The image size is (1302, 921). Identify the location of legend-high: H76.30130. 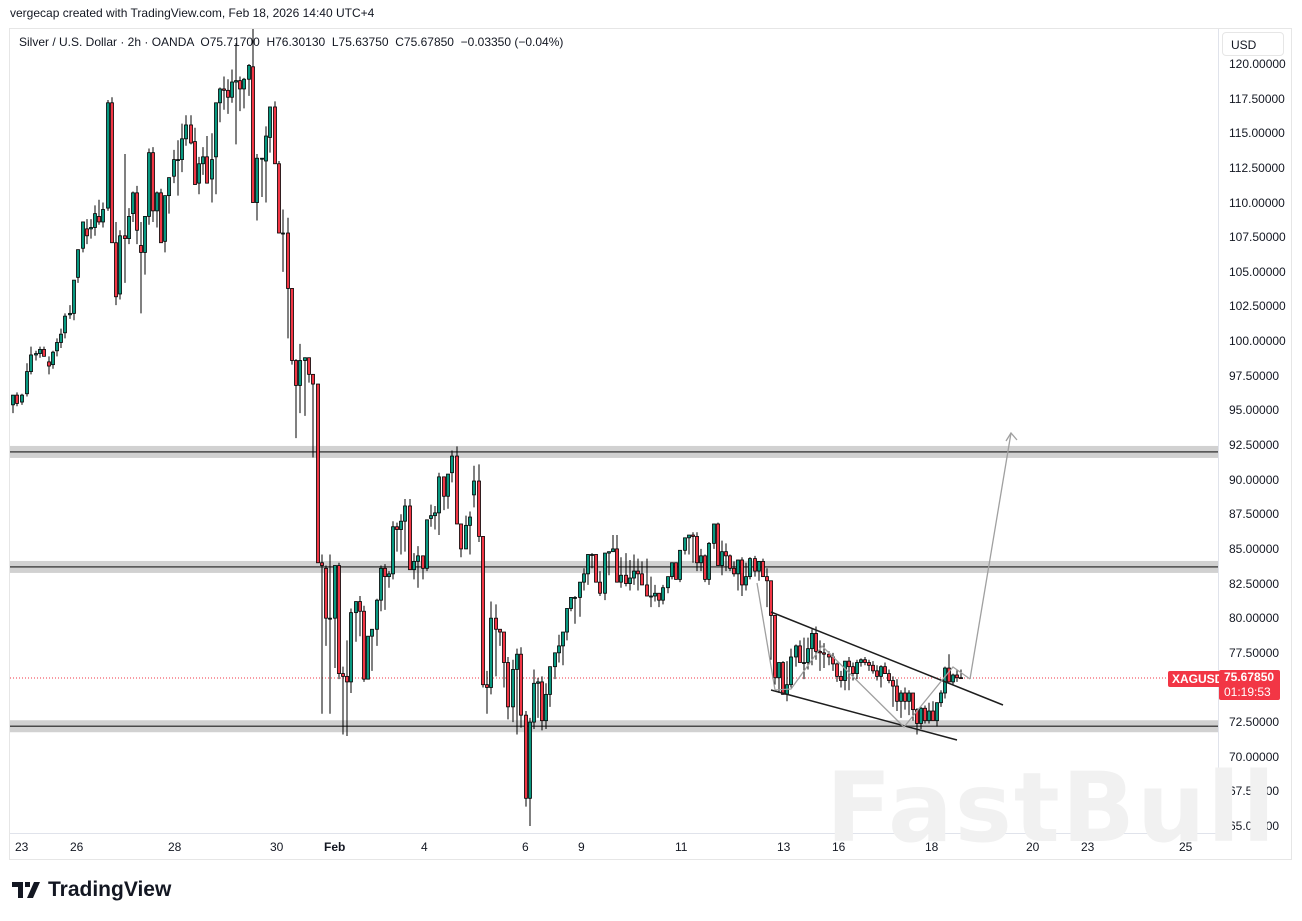
(296, 42).